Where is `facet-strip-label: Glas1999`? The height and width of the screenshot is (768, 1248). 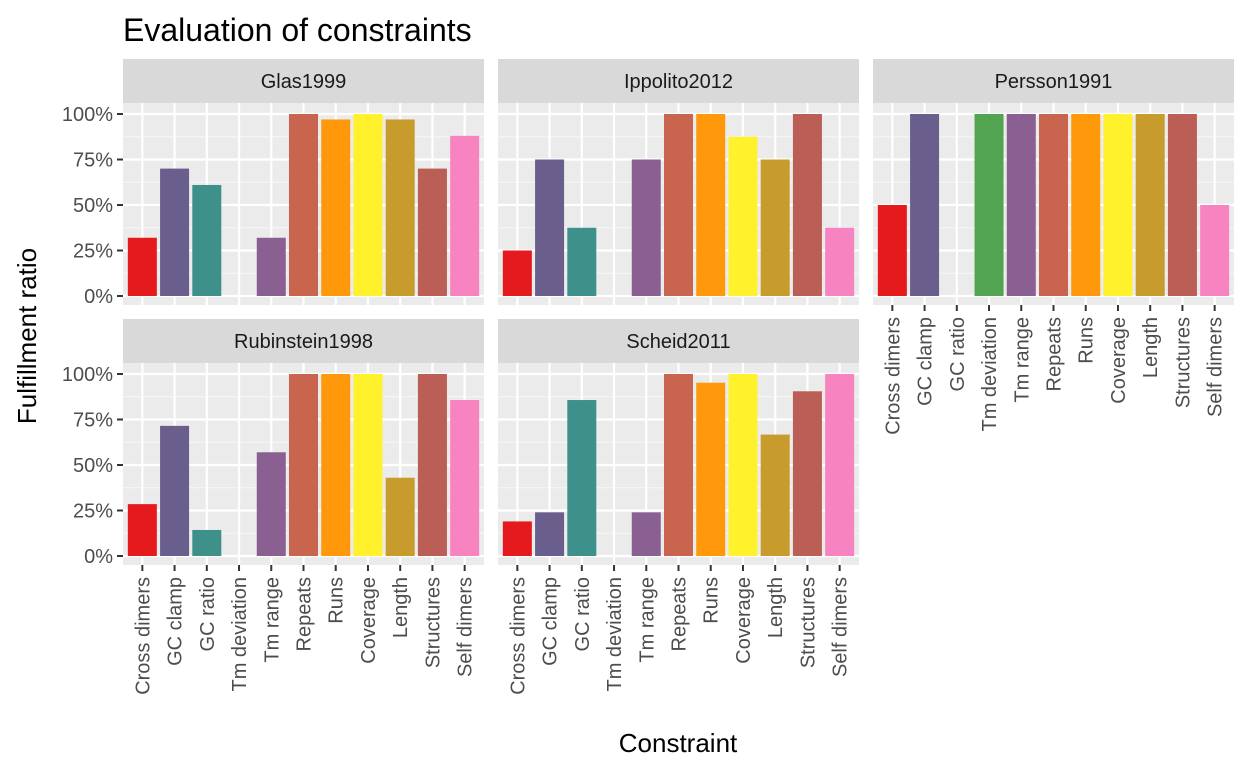
facet-strip-label: Glas1999 is located at coordinates (304, 82).